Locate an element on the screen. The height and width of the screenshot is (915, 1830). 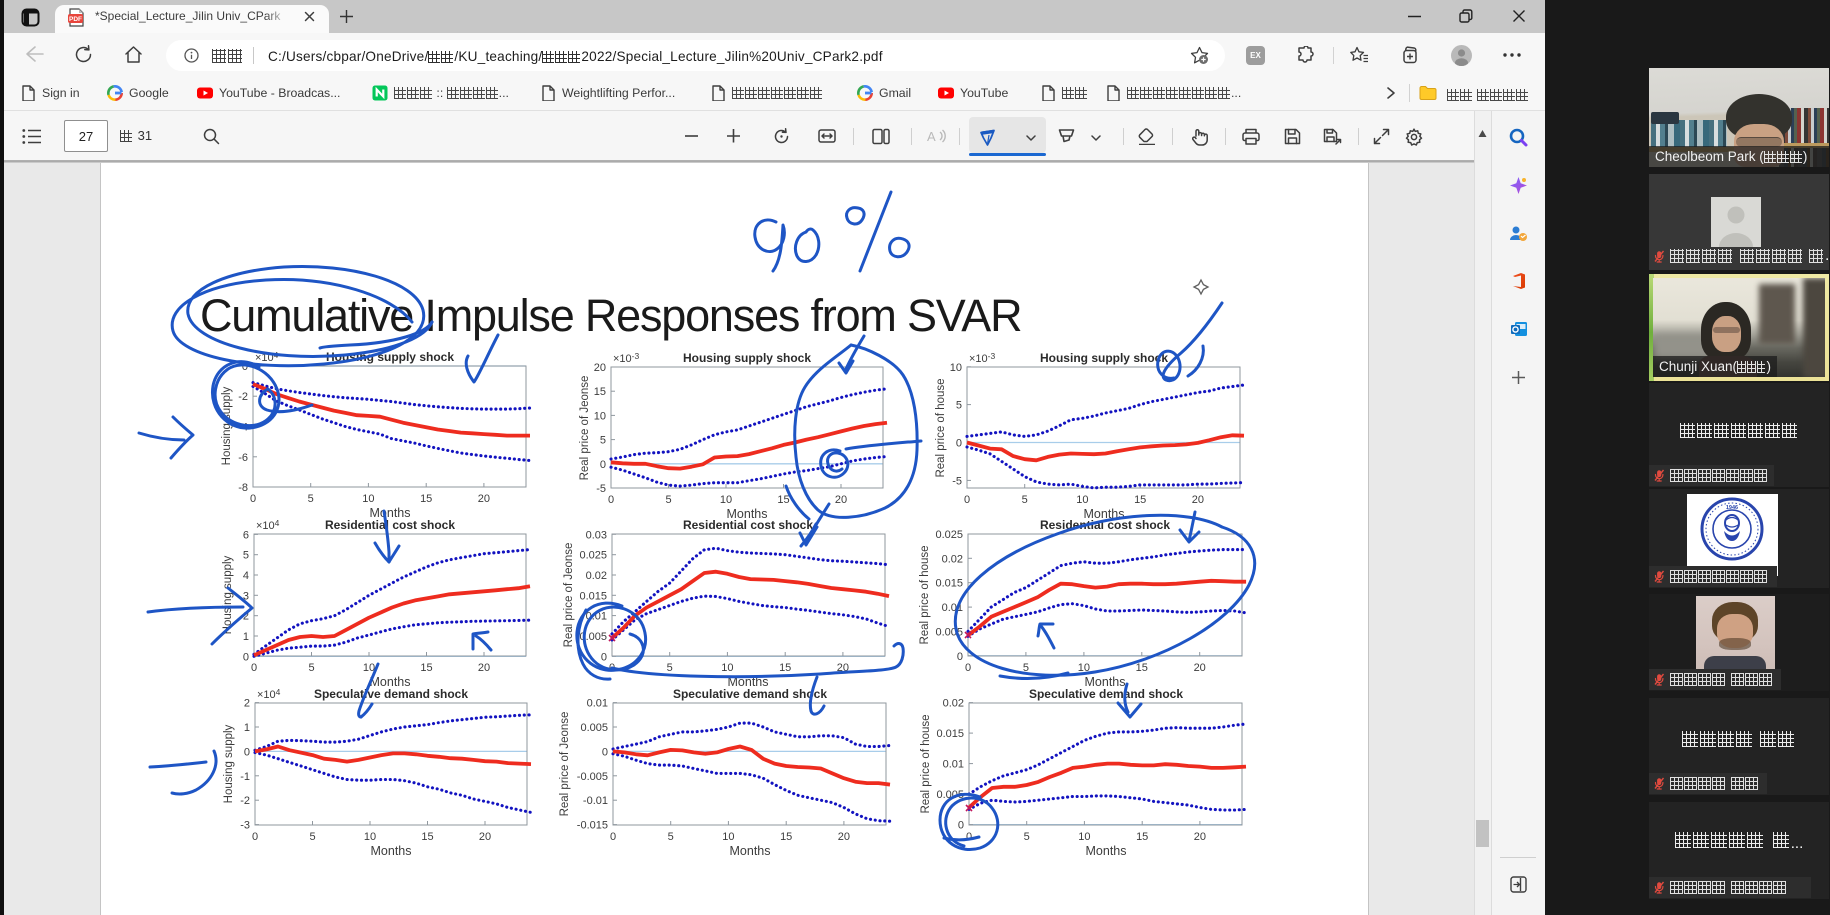
svg-text: 1 is located at coordinates (246, 637).